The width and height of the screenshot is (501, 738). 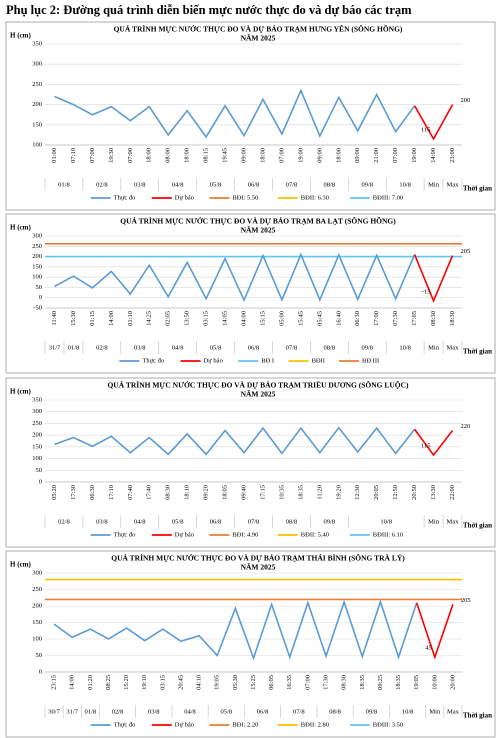 What do you see at coordinates (130, 318) in the screenshot?
I see `x-tick-label: 01:10` at bounding box center [130, 318].